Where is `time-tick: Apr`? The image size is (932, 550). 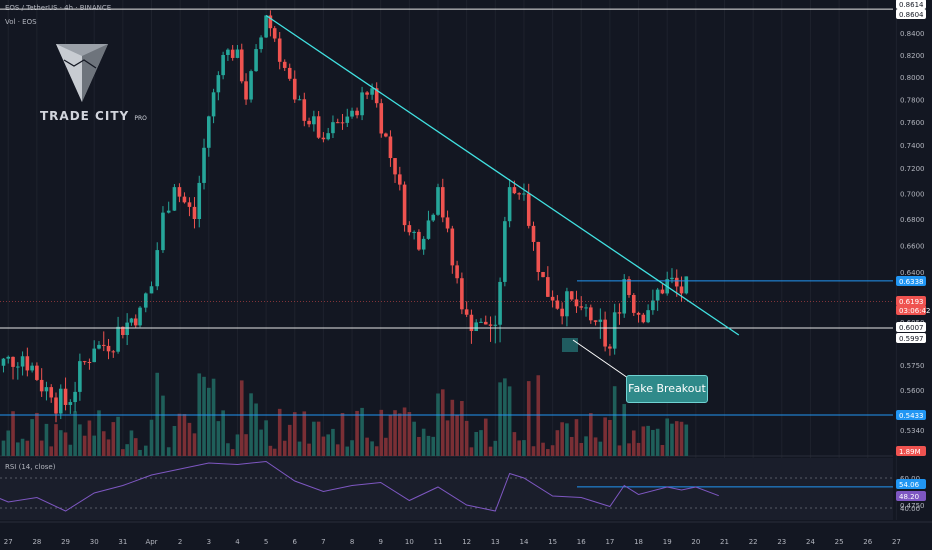 time-tick: Apr is located at coordinates (151, 542).